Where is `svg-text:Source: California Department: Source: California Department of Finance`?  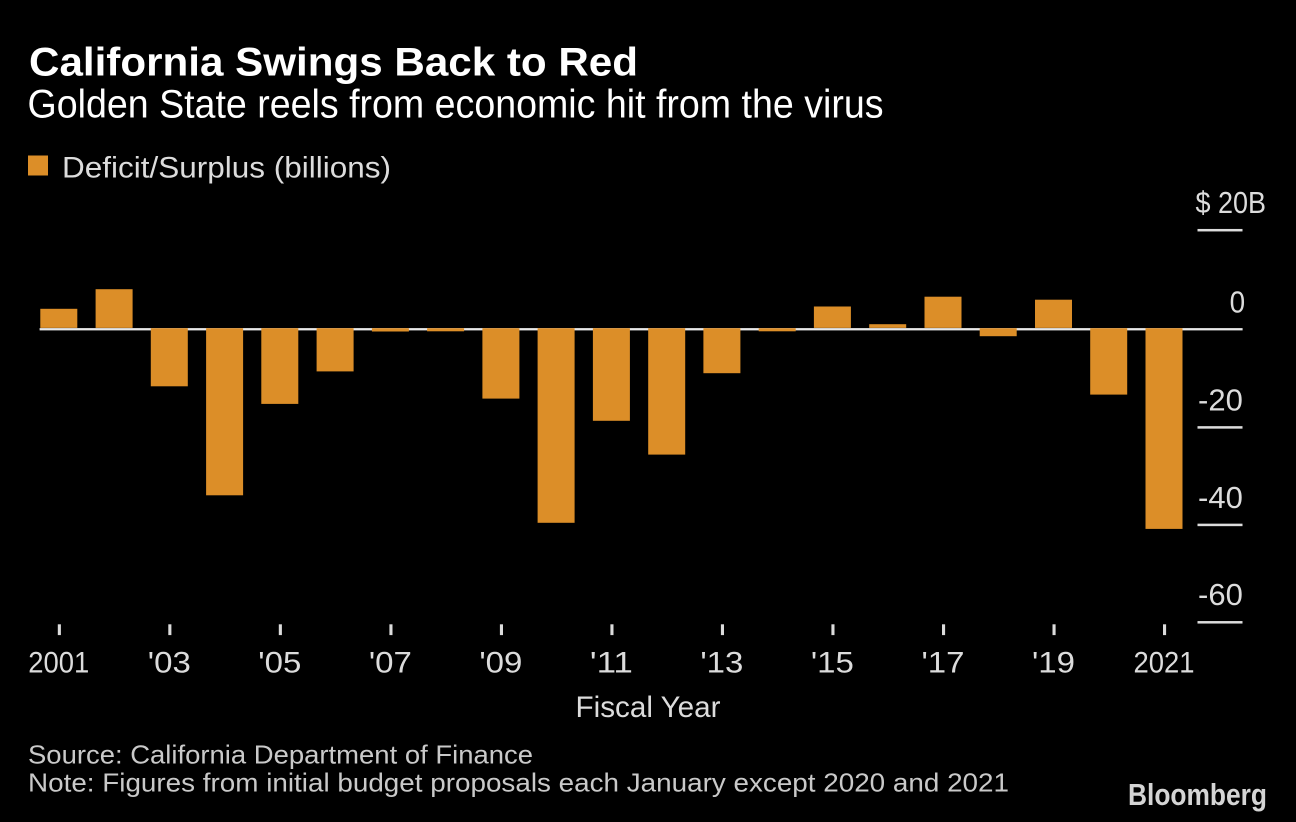
svg-text:Source: California Department: Source: California Department of Finance is located at coordinates (280, 754).